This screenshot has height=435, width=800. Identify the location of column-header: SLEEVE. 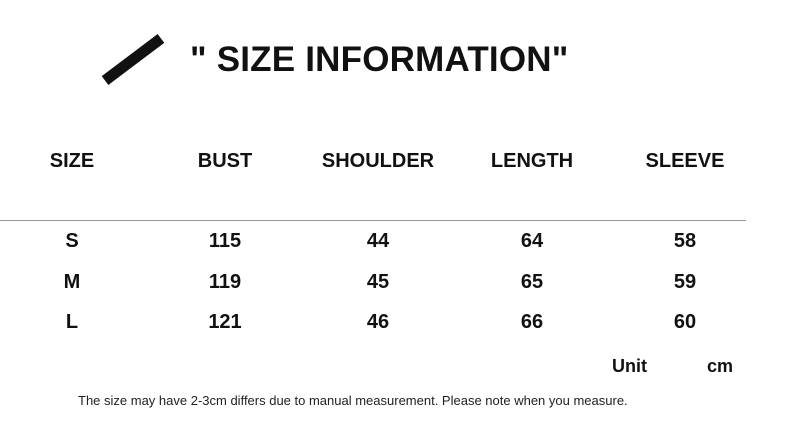
(685, 161).